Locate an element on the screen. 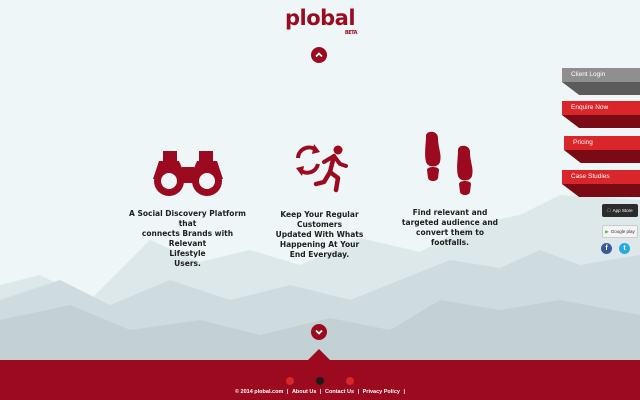 This screenshot has height=400, width=640. enquire-now-label: Enquire Now is located at coordinates (590, 107).